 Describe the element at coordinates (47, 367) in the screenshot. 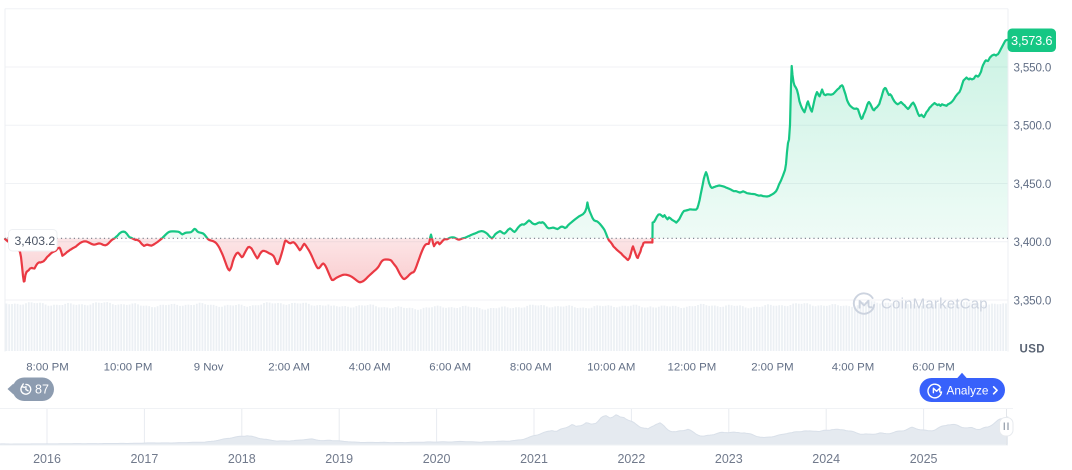

I see `svg-text: 8:00 PM` at that location.